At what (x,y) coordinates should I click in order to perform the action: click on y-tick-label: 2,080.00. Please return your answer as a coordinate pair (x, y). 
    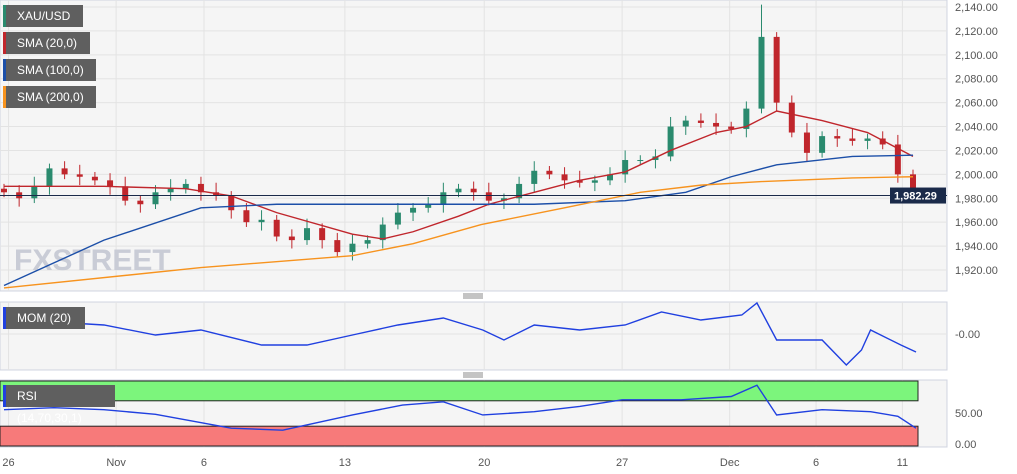
    Looking at the image, I should click on (976, 80).